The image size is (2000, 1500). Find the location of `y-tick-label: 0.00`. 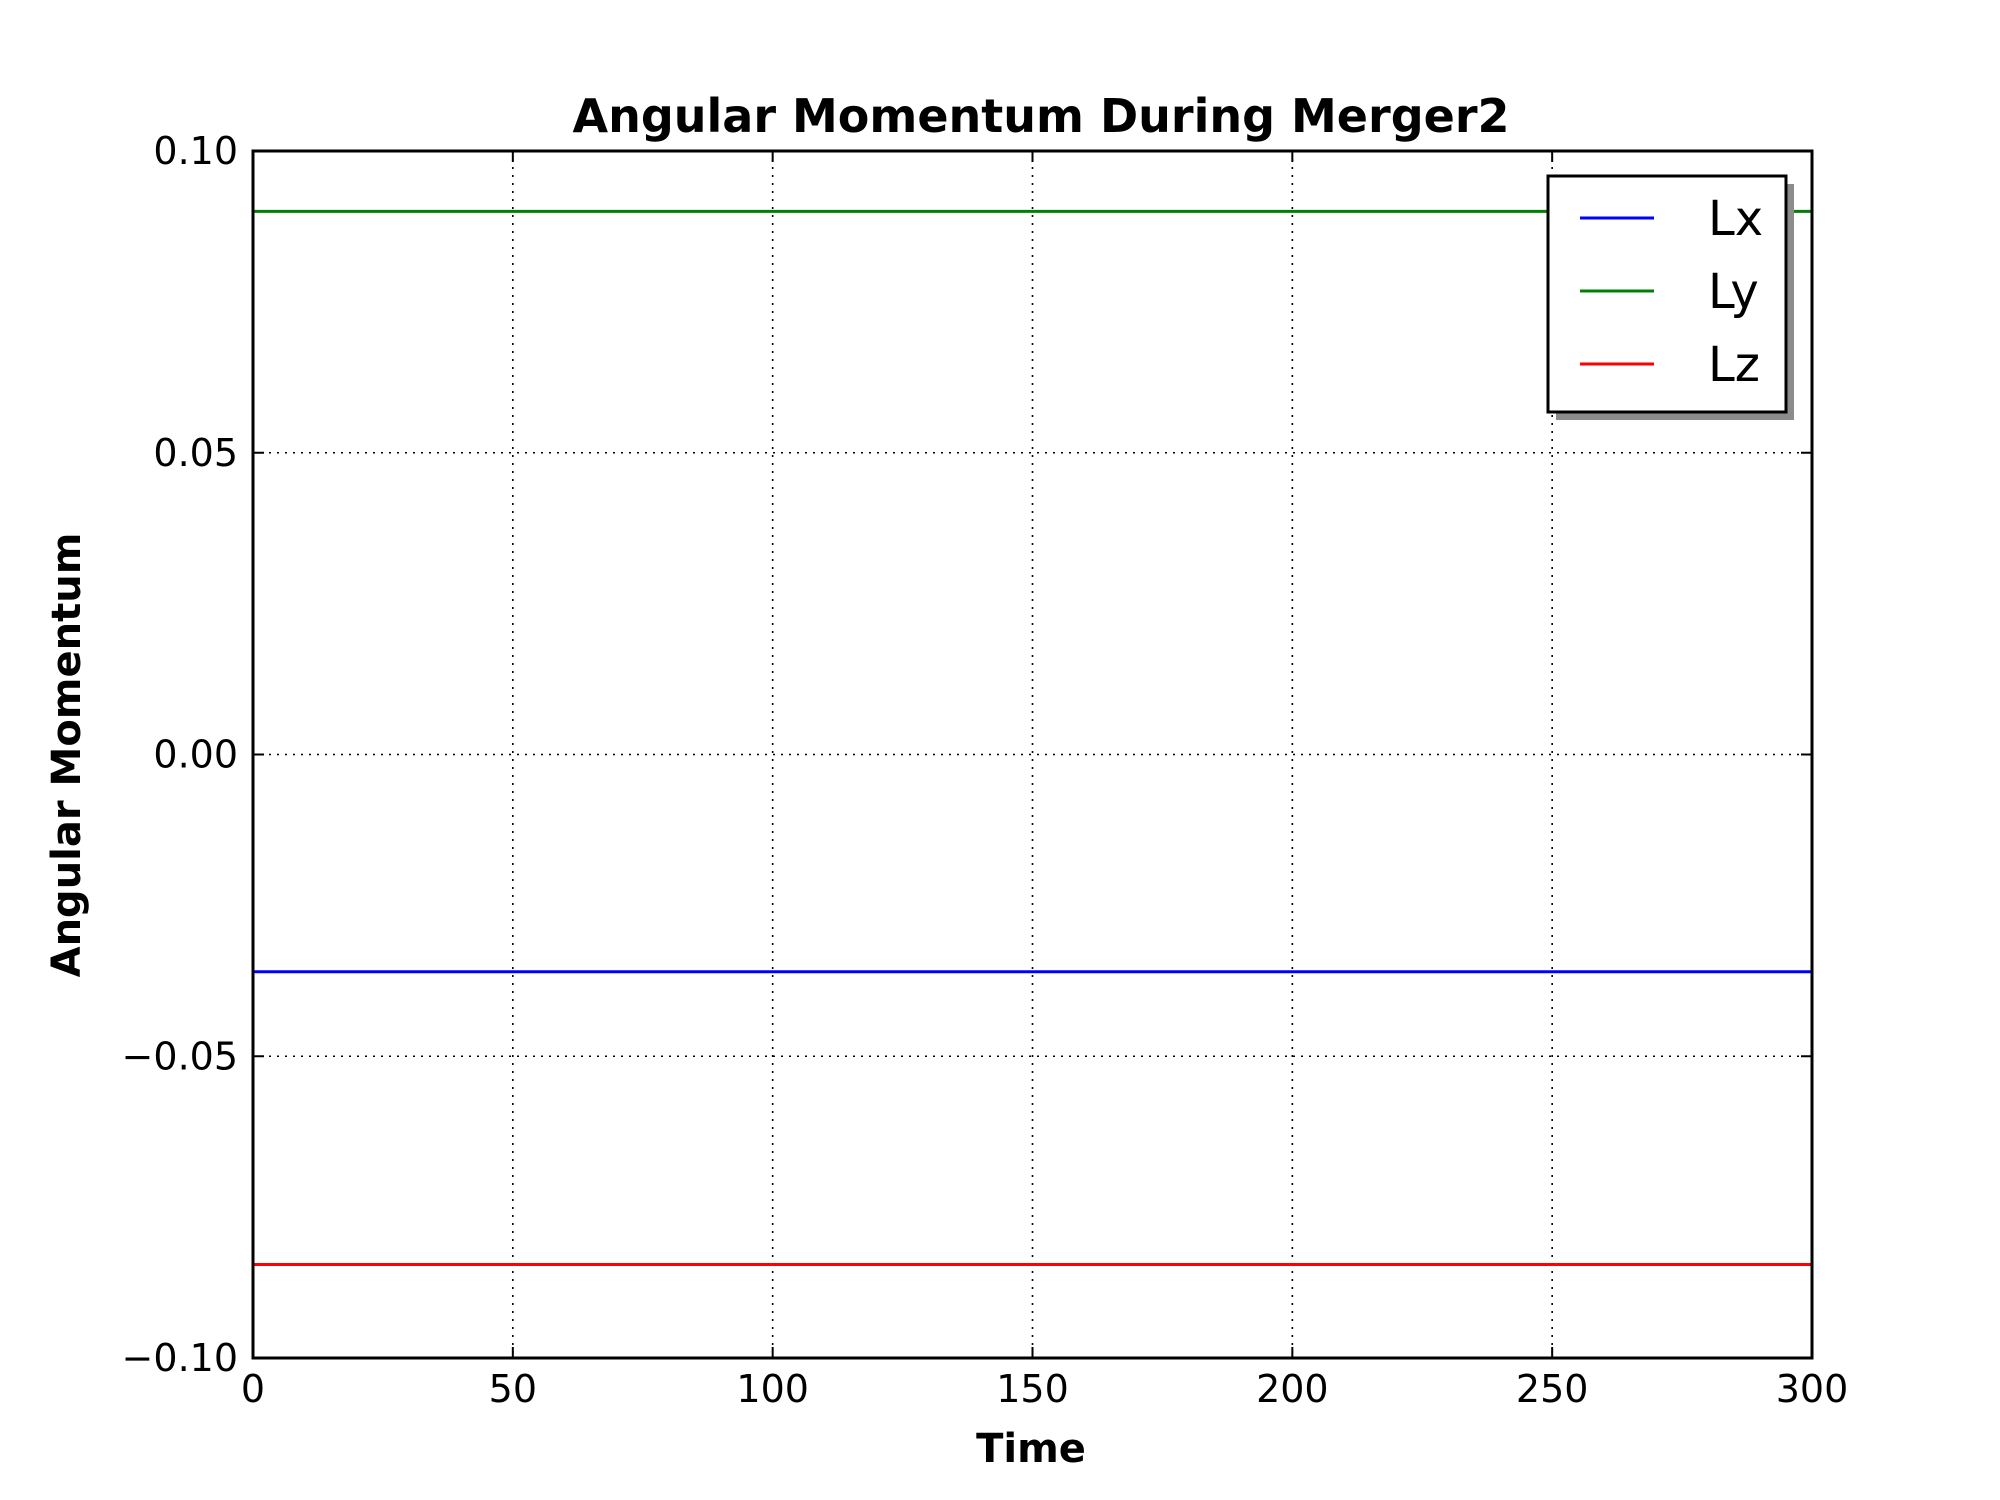

y-tick-label: 0.00 is located at coordinates (195, 755).